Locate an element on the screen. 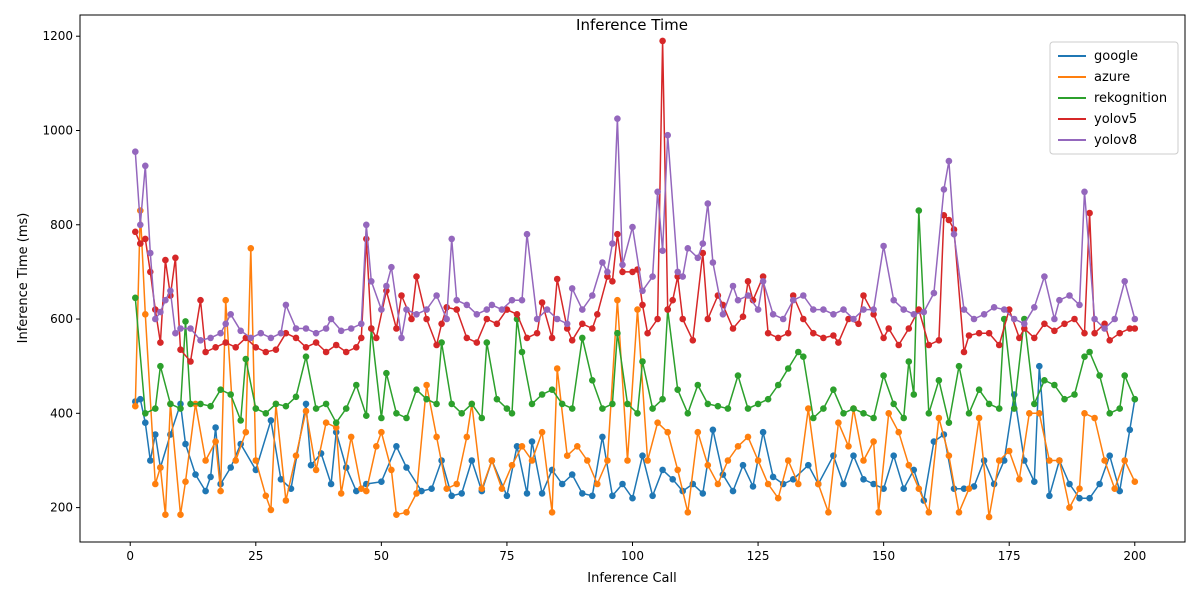  x-tick-label: 50 is located at coordinates (381, 556).